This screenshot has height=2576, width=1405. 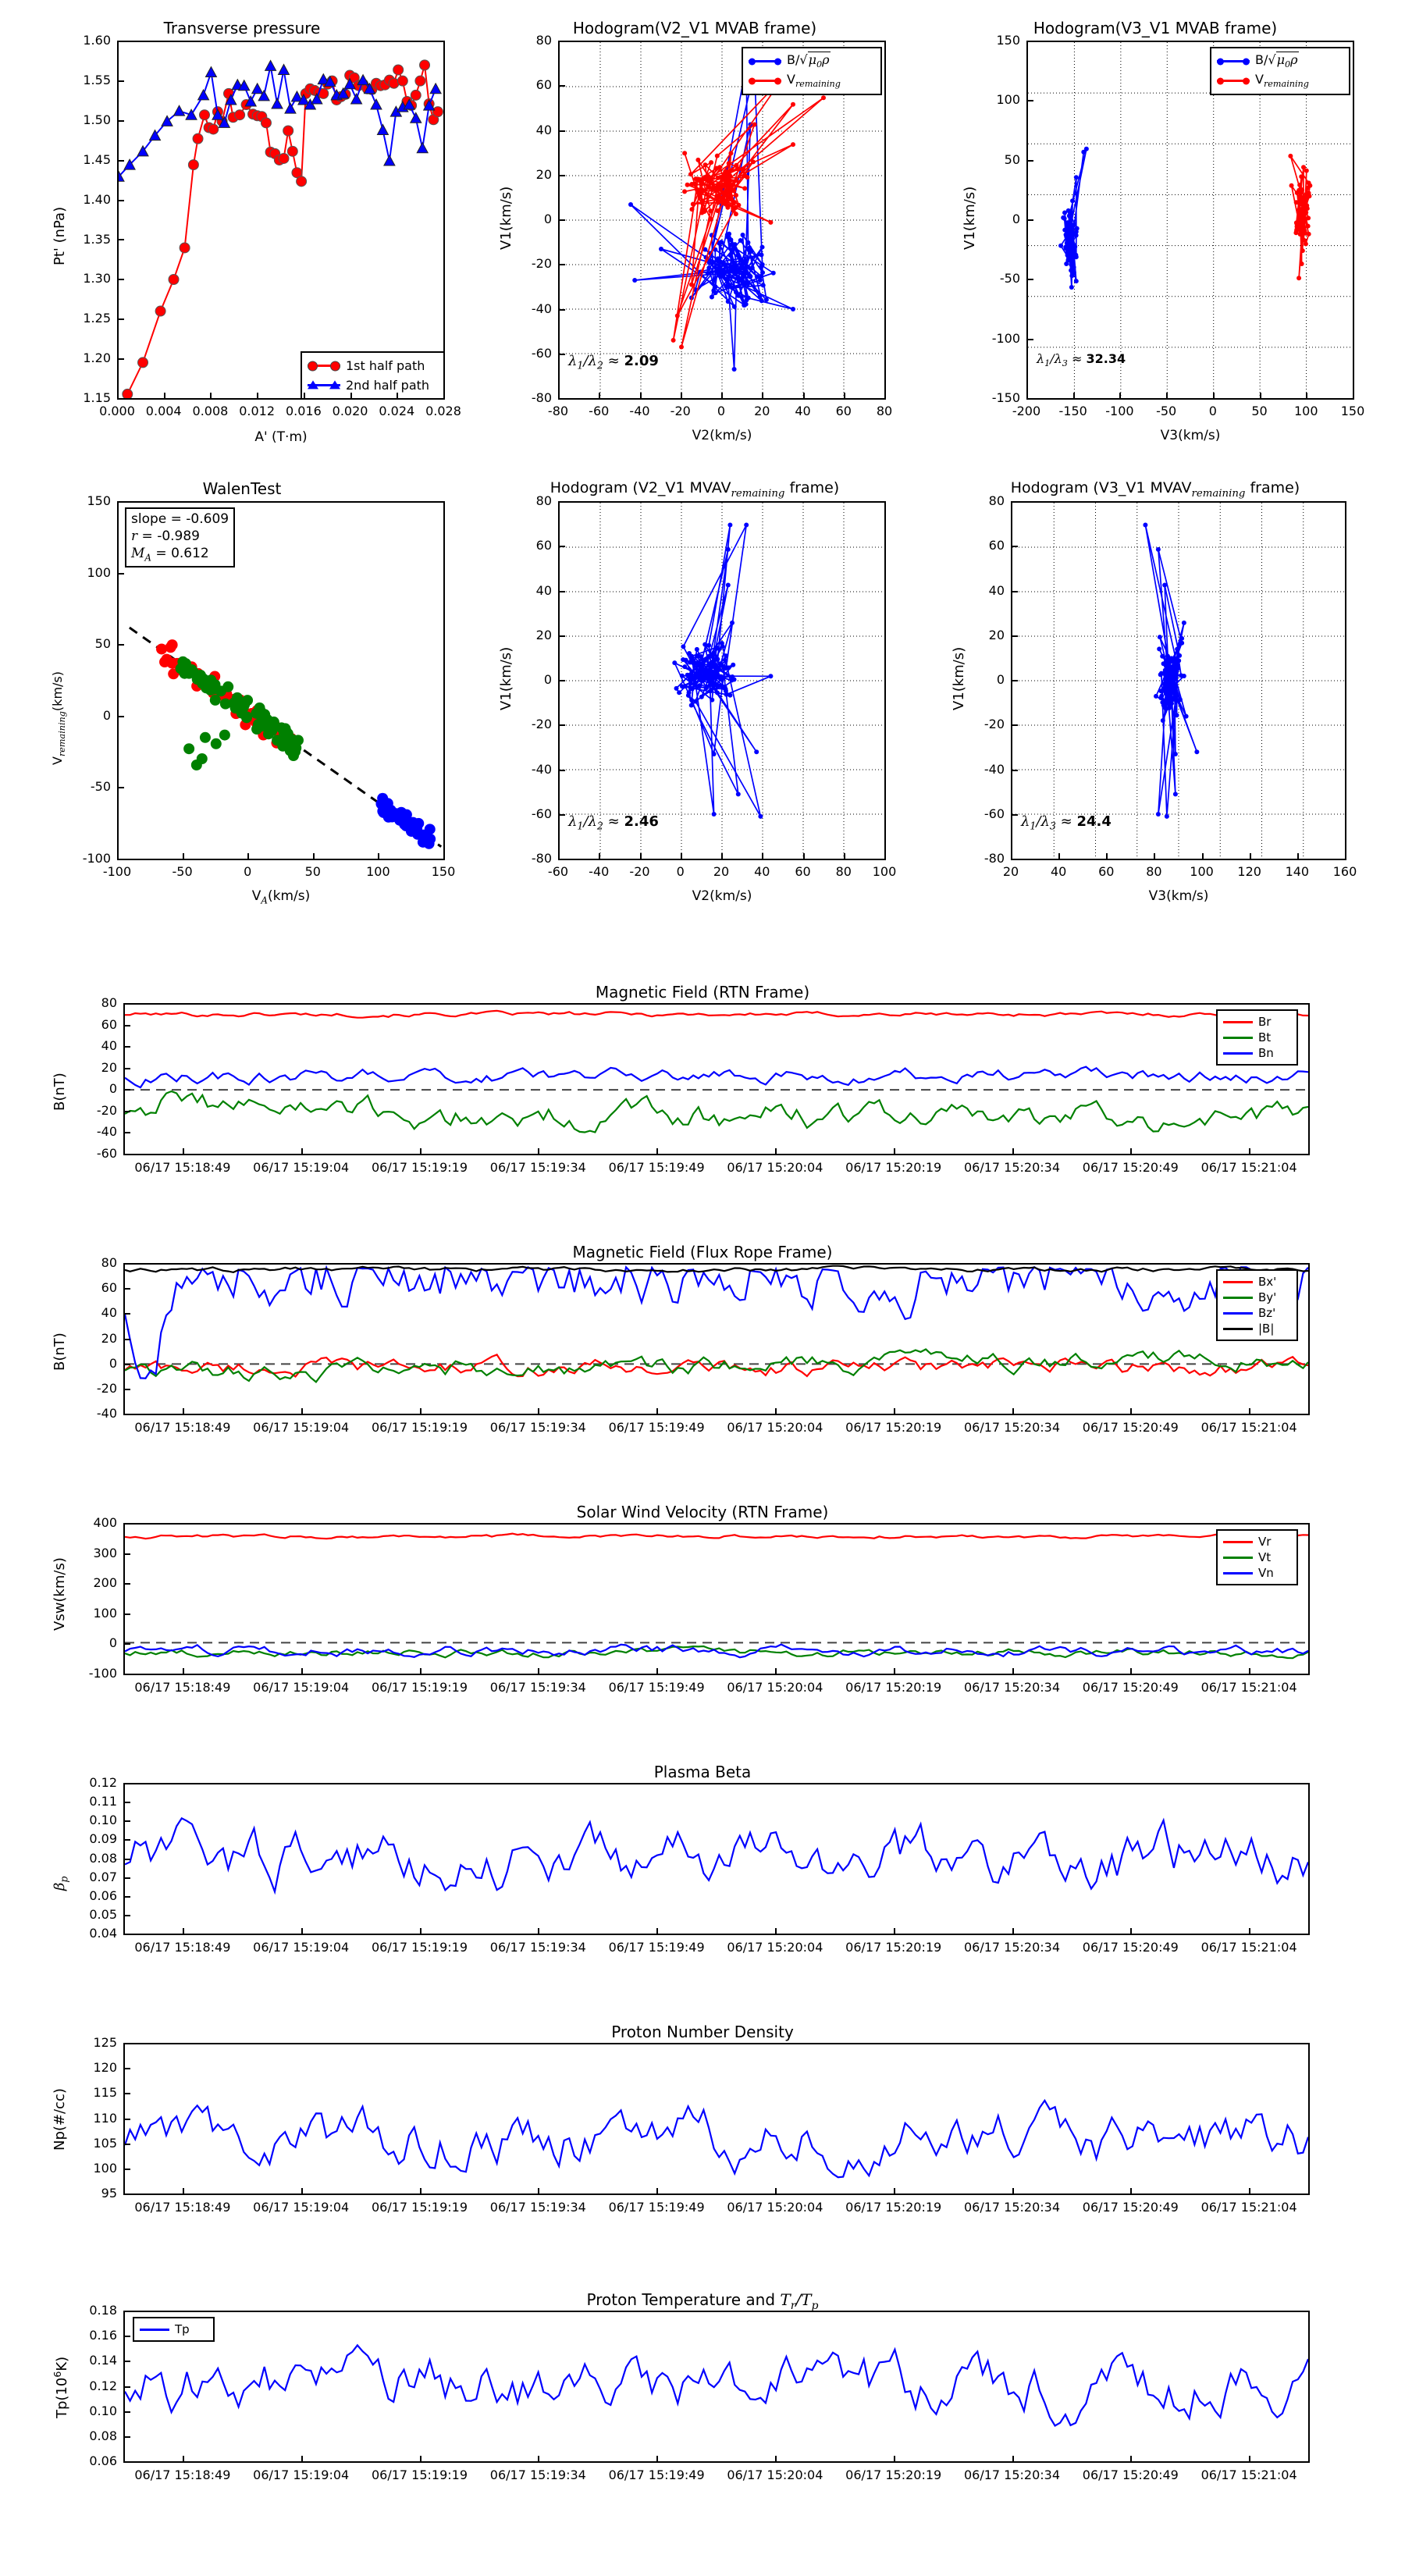 I want to click on y-tick-label: -100, so click(x=103, y=1674).